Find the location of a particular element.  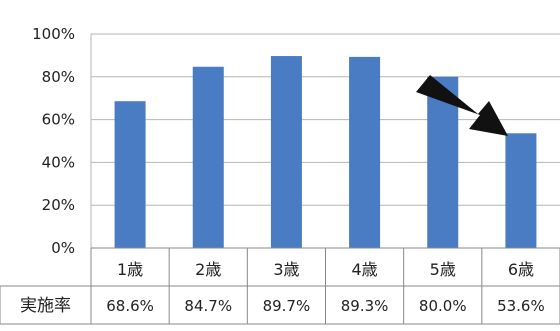

category-label: 1歳 is located at coordinates (130, 269).